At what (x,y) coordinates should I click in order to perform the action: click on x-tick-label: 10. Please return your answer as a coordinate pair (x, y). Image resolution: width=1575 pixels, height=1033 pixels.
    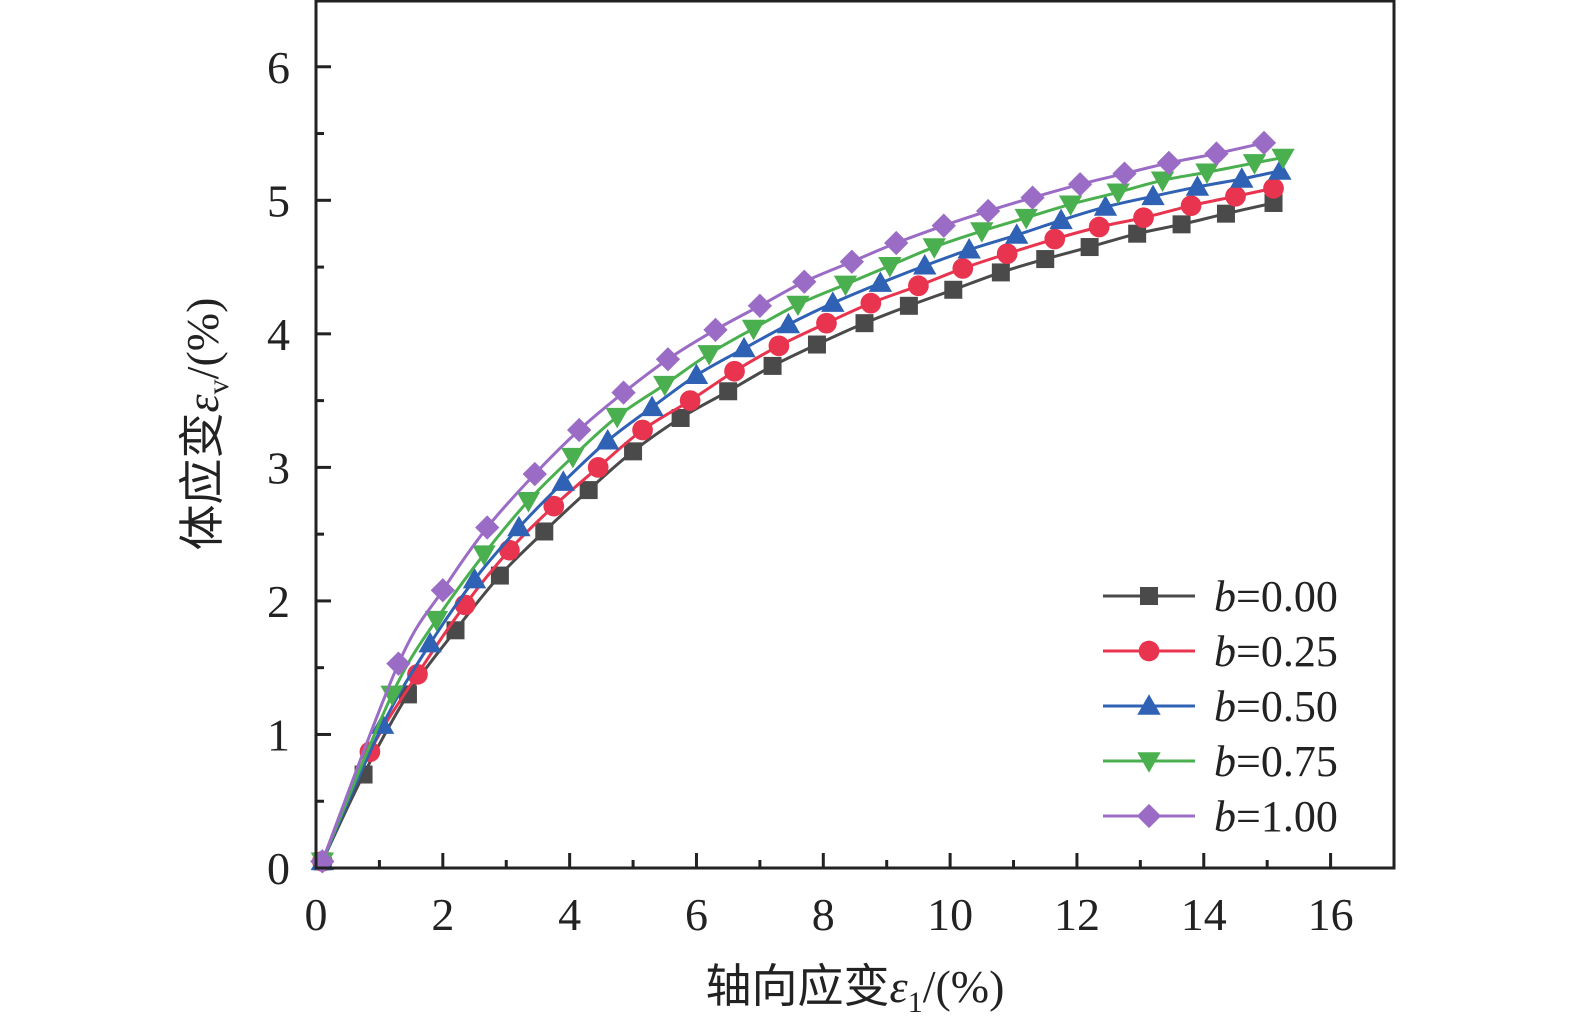
    Looking at the image, I should click on (950, 914).